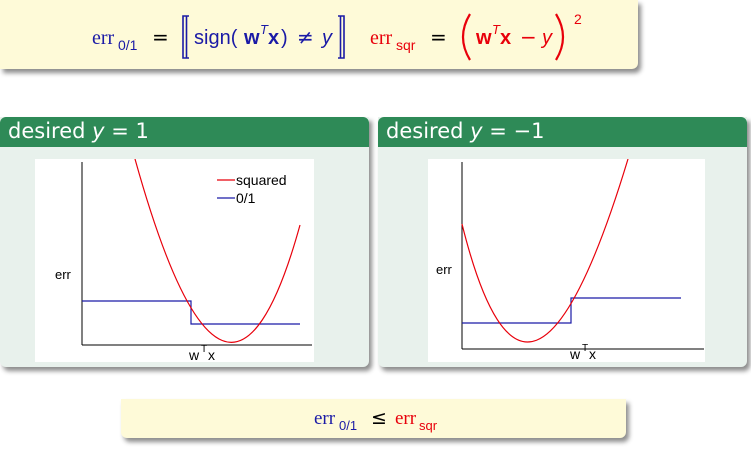 Image resolution: width=751 pixels, height=449 pixels. What do you see at coordinates (562, 132) in the screenshot?
I see `panel-header: desired y = −1` at bounding box center [562, 132].